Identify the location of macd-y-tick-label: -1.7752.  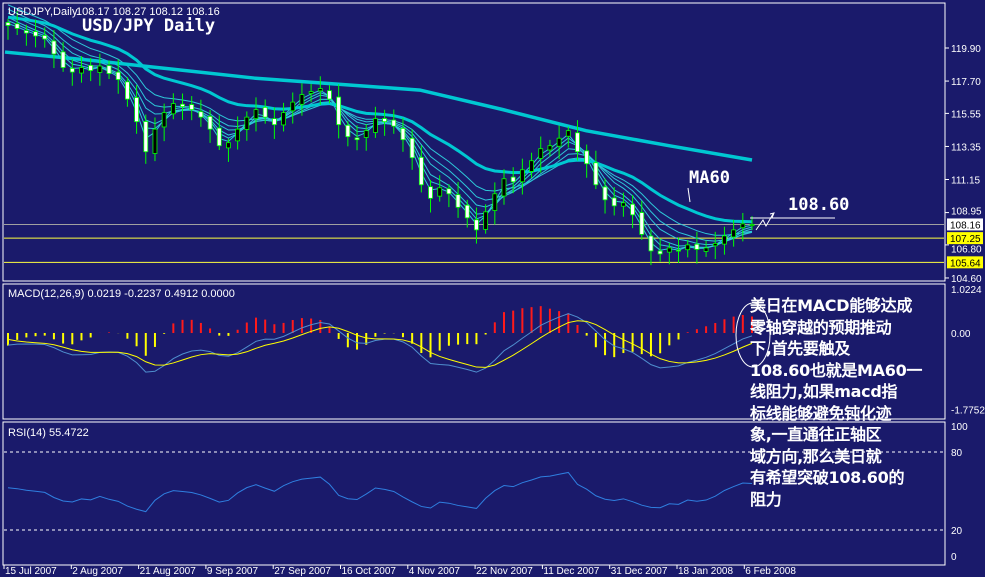
(968, 410).